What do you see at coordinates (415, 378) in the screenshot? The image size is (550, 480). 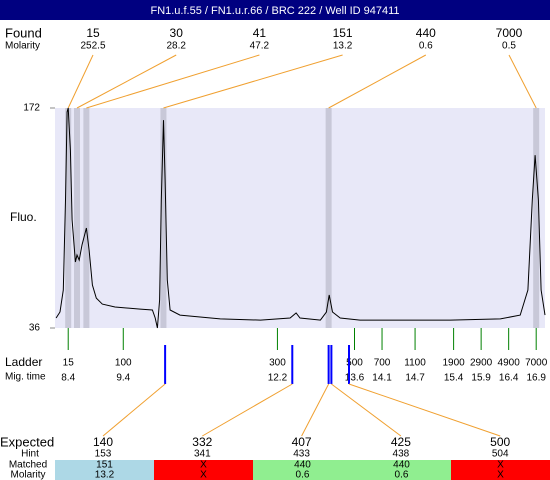 I see `ladder-mig-time: 14.7` at bounding box center [415, 378].